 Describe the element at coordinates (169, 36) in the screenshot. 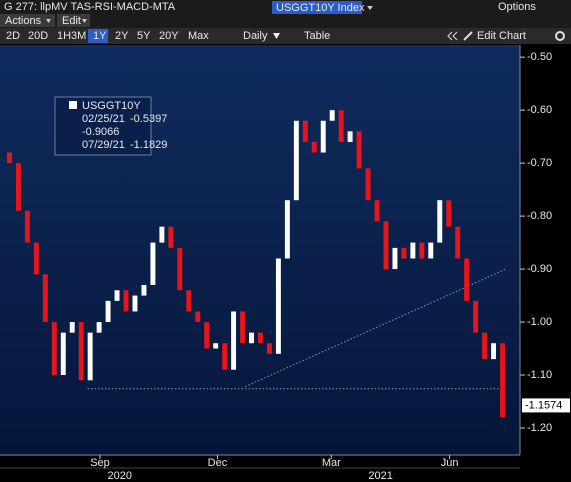

I see `period-button: 20Y` at that location.